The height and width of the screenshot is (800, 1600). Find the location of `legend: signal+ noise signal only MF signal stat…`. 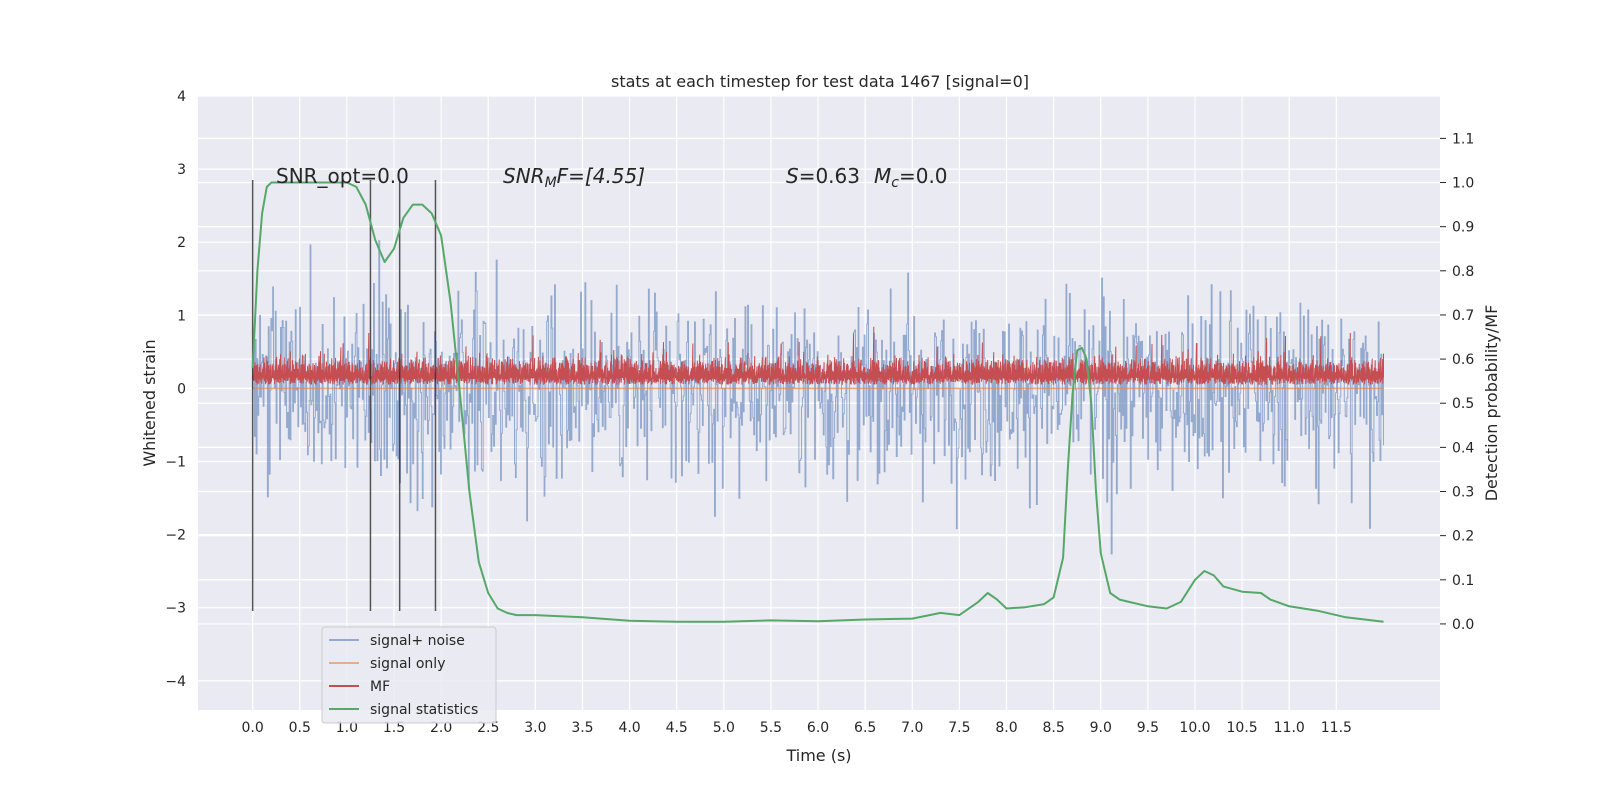

legend: signal+ noise signal only MF signal stat… is located at coordinates (409, 675).